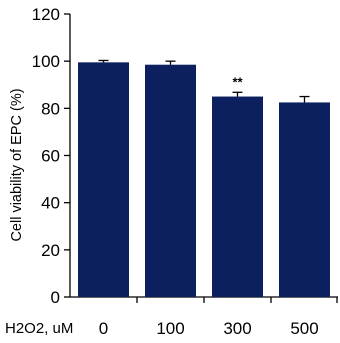 The image size is (340, 343). Describe the element at coordinates (55, 297) in the screenshot. I see `y-tick-label: 0` at that location.